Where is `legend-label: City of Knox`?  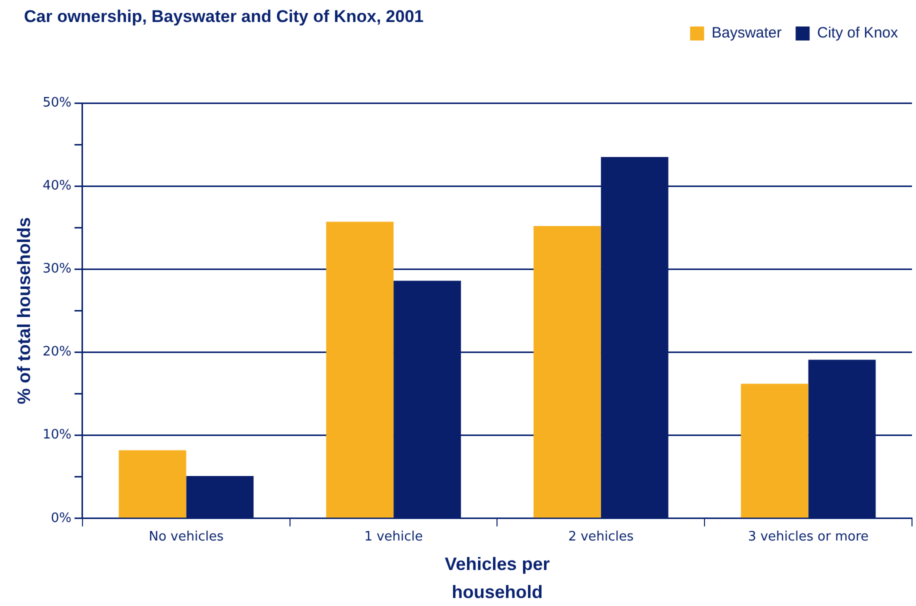
legend-label: City of Knox is located at coordinates (857, 33).